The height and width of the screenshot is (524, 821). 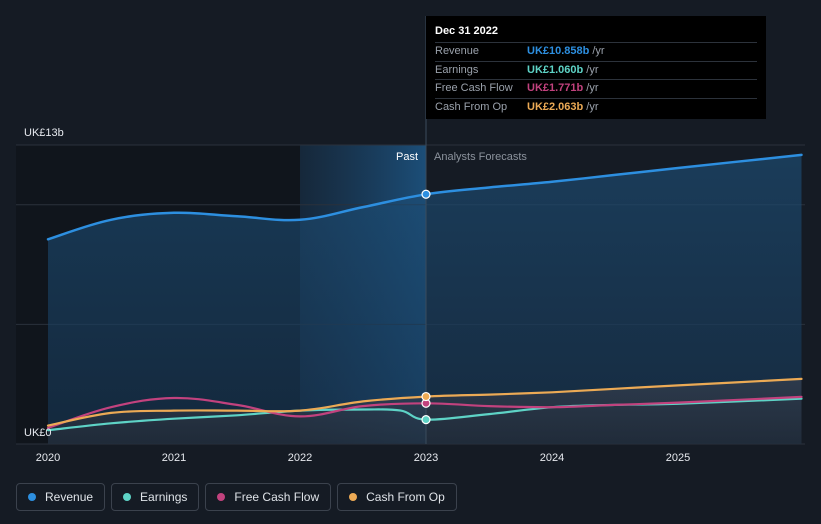 I want to click on x-tick-label: 2021, so click(x=174, y=458).